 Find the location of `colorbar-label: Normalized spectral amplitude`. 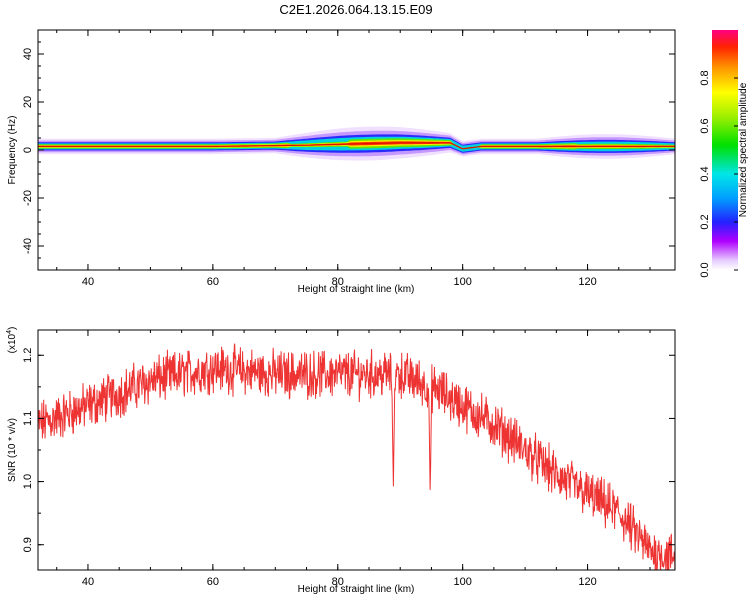

colorbar-label: Normalized spectral amplitude is located at coordinates (743, 149).